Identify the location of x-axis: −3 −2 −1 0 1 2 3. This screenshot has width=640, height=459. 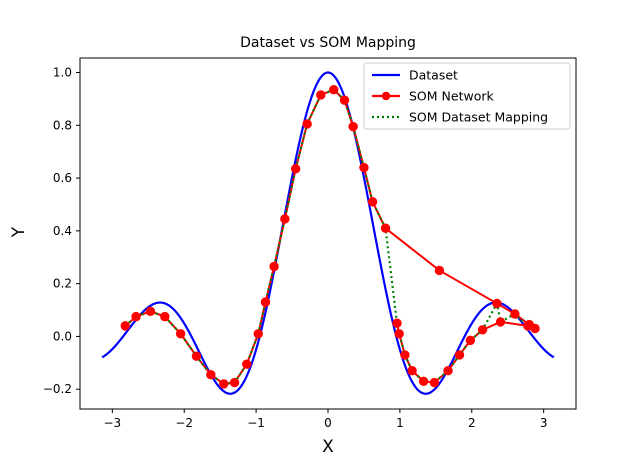
(325, 419).